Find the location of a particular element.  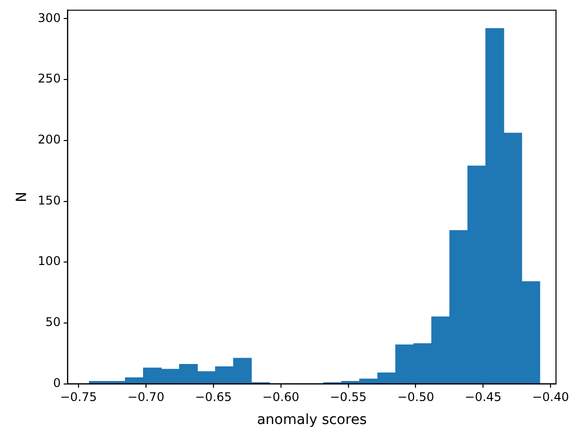

x-tick-label: −0.65 is located at coordinates (213, 397).